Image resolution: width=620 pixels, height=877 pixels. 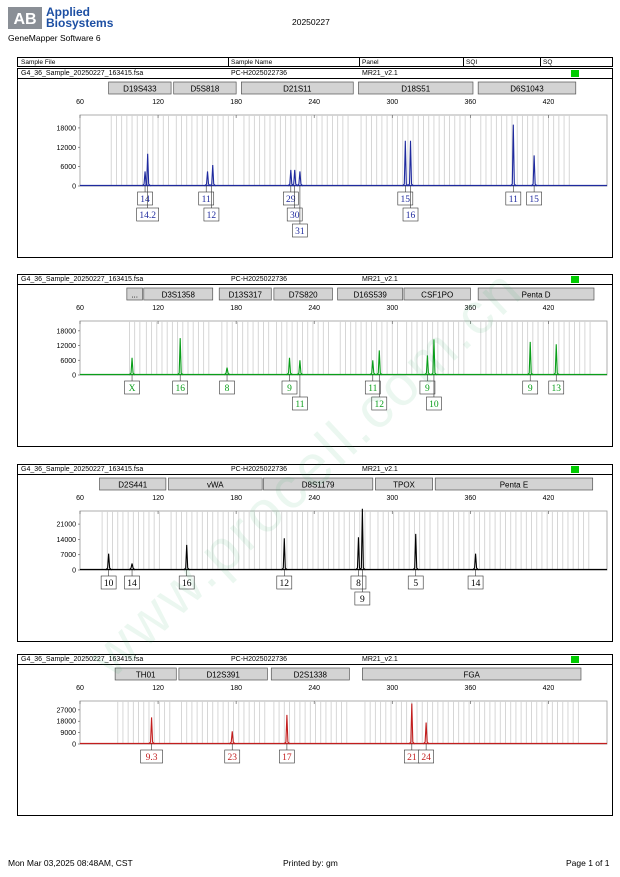 I want to click on y-tick-label: 14000, so click(x=67, y=540).